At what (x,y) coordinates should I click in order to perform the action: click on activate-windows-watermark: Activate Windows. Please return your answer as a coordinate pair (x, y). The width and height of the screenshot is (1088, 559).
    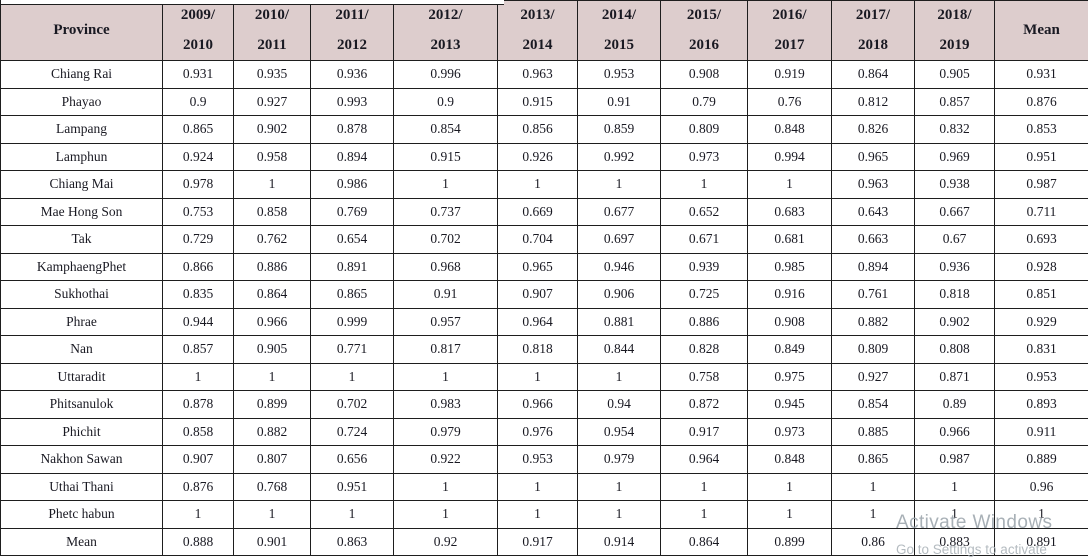
    Looking at the image, I should click on (974, 522).